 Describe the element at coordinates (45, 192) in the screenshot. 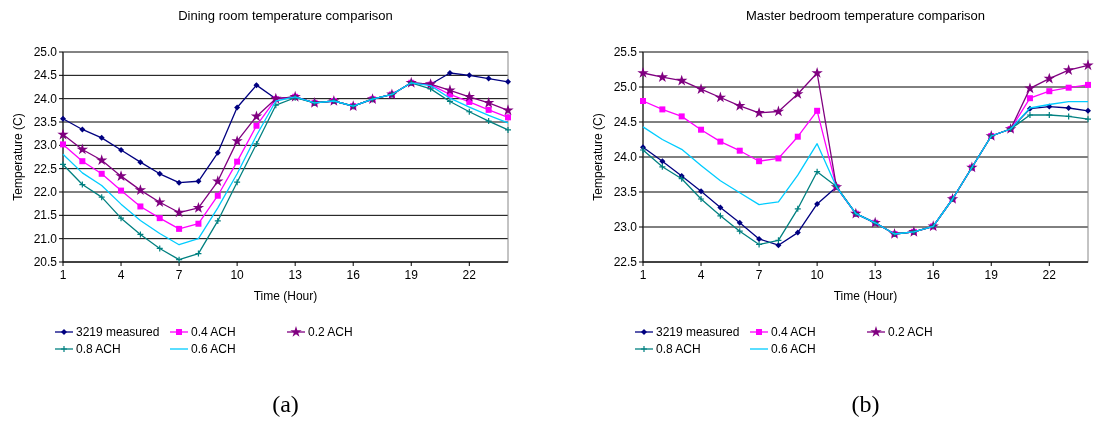

I see `y-tick-label: 22.0` at that location.